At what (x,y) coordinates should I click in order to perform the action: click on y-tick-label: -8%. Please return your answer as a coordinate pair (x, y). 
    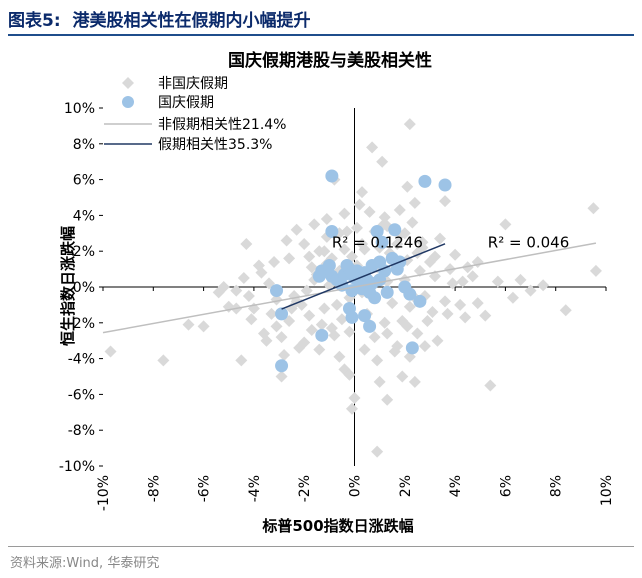
    Looking at the image, I should click on (81, 431).